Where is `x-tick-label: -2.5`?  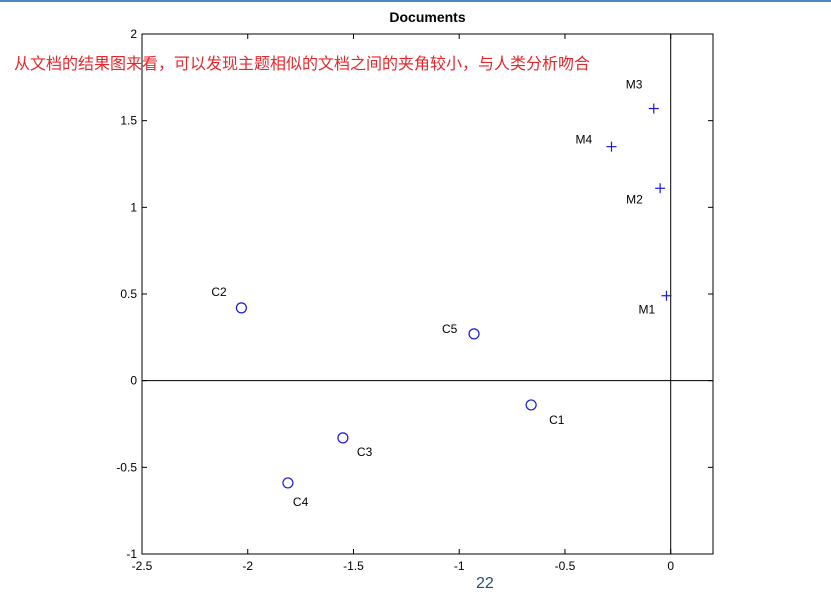
x-tick-label: -2.5 is located at coordinates (142, 566).